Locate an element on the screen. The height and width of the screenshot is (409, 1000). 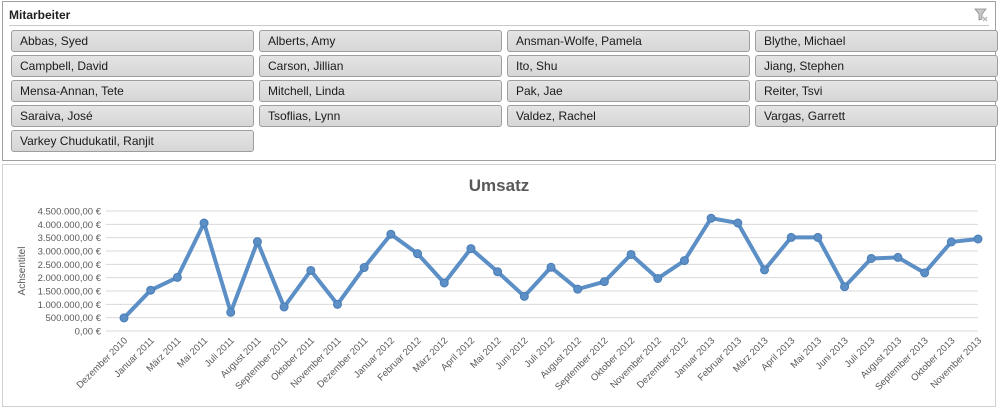
y-tick-label: 3.500.000,00 € is located at coordinates (70, 238).